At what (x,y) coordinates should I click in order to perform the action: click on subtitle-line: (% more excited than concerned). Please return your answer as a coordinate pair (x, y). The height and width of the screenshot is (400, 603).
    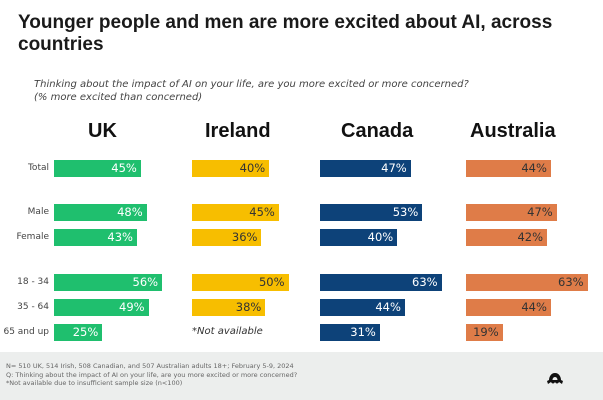
    Looking at the image, I should click on (118, 97).